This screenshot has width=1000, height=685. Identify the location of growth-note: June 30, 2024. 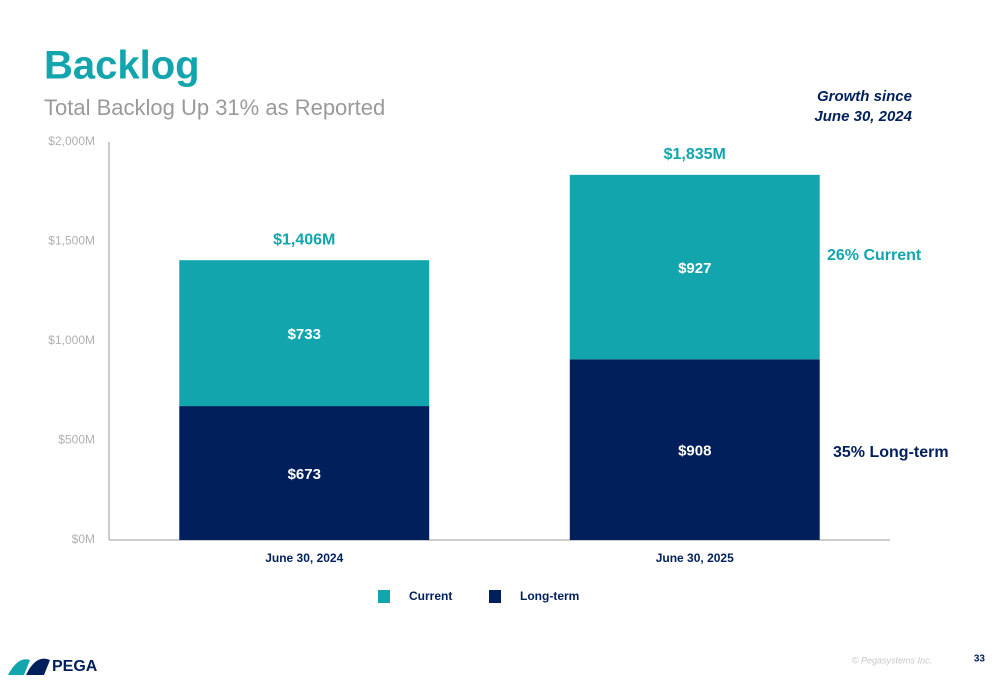
(863, 116).